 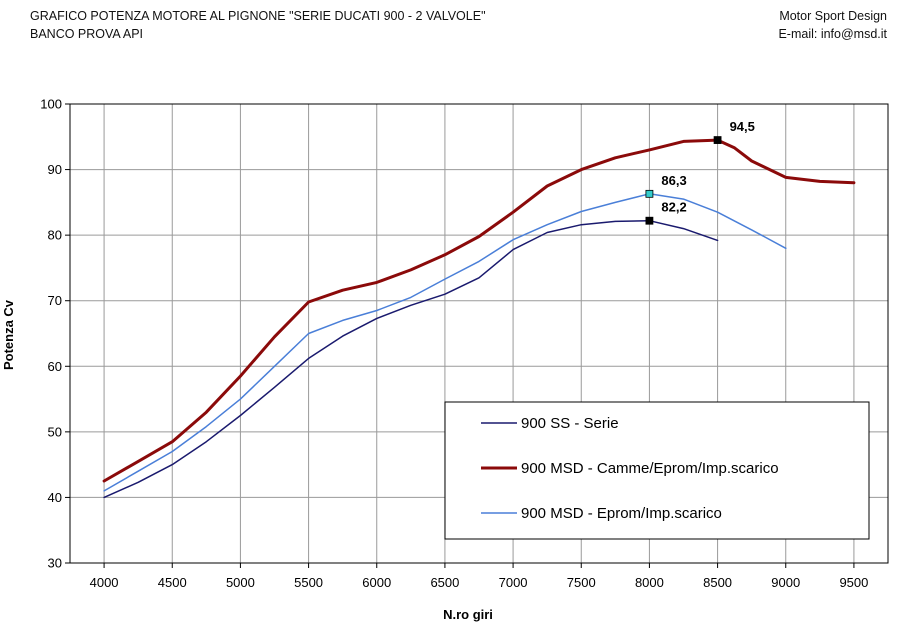 What do you see at coordinates (8, 334) in the screenshot?
I see `y-axis-title: Potenza Cv` at bounding box center [8, 334].